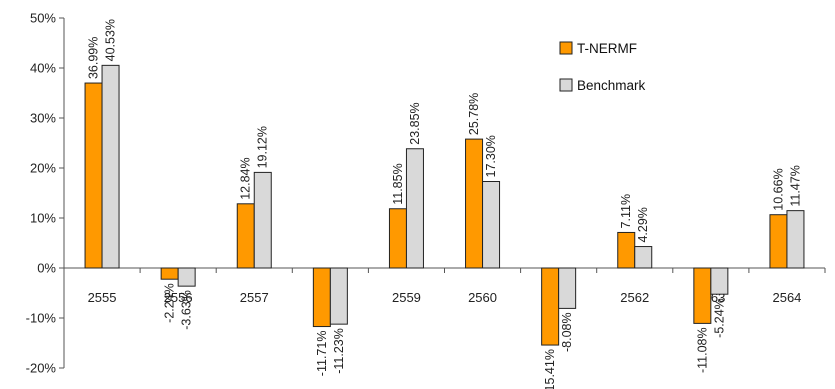 This screenshot has height=389, width=835. What do you see at coordinates (41, 368) in the screenshot?
I see `y-tick-label: -20%` at bounding box center [41, 368].